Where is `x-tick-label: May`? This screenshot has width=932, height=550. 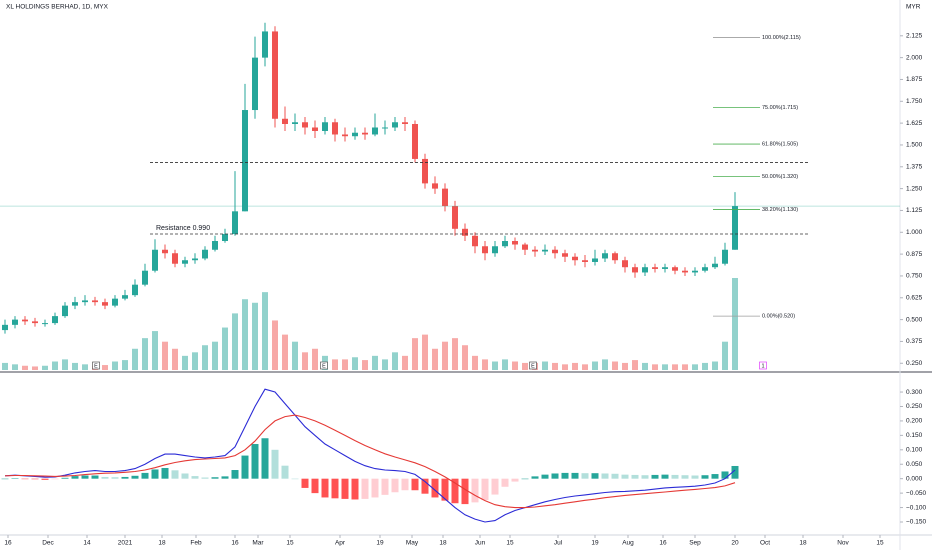
x-tick-label: May is located at coordinates (412, 543).